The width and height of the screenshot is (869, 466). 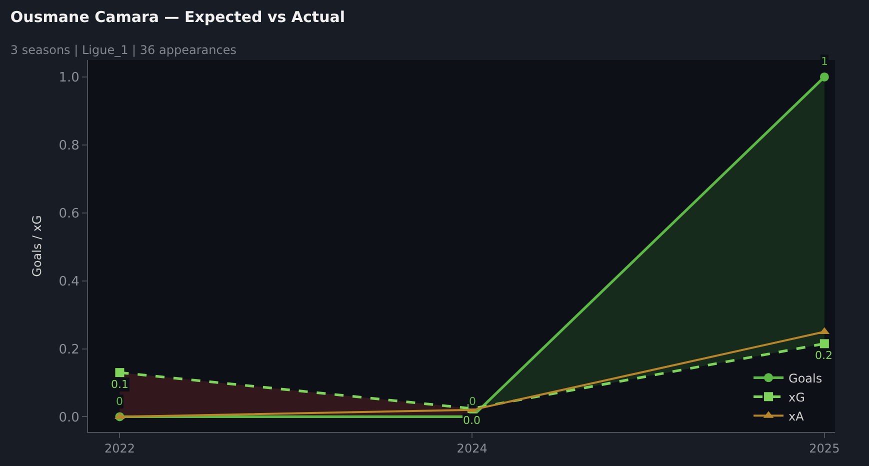 What do you see at coordinates (805, 378) in the screenshot?
I see `legend-label: Goals` at bounding box center [805, 378].